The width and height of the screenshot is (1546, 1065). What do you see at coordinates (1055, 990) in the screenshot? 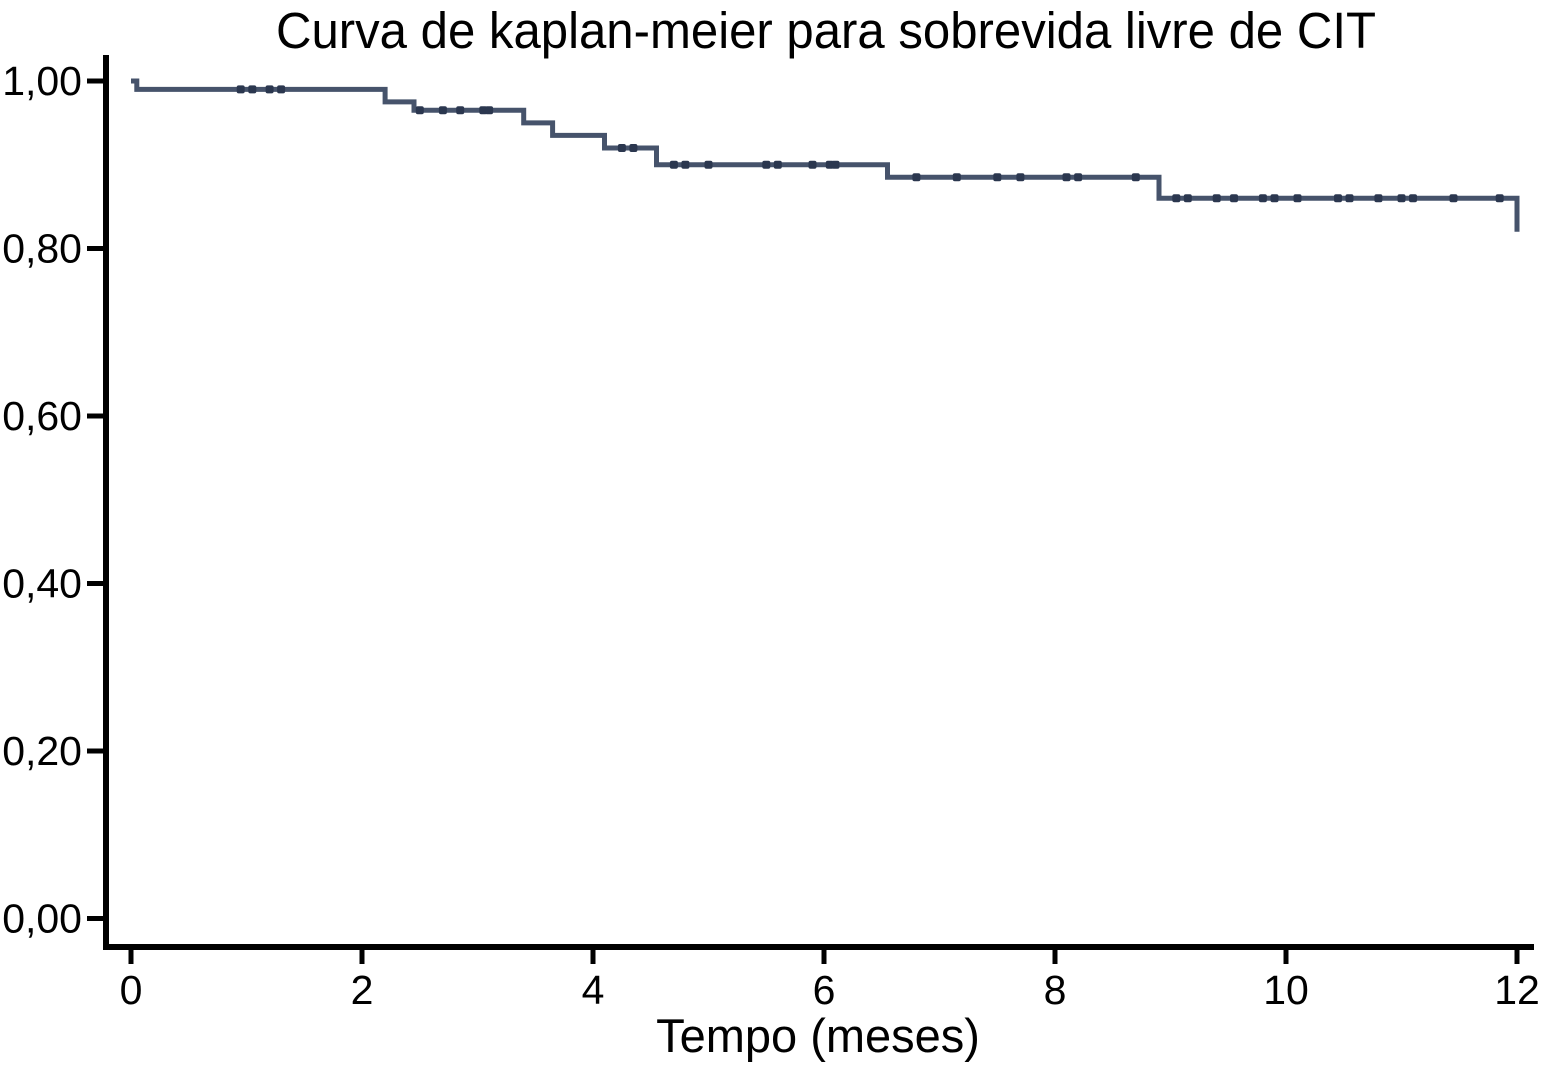
I see `x-tick-label: 8` at bounding box center [1055, 990].